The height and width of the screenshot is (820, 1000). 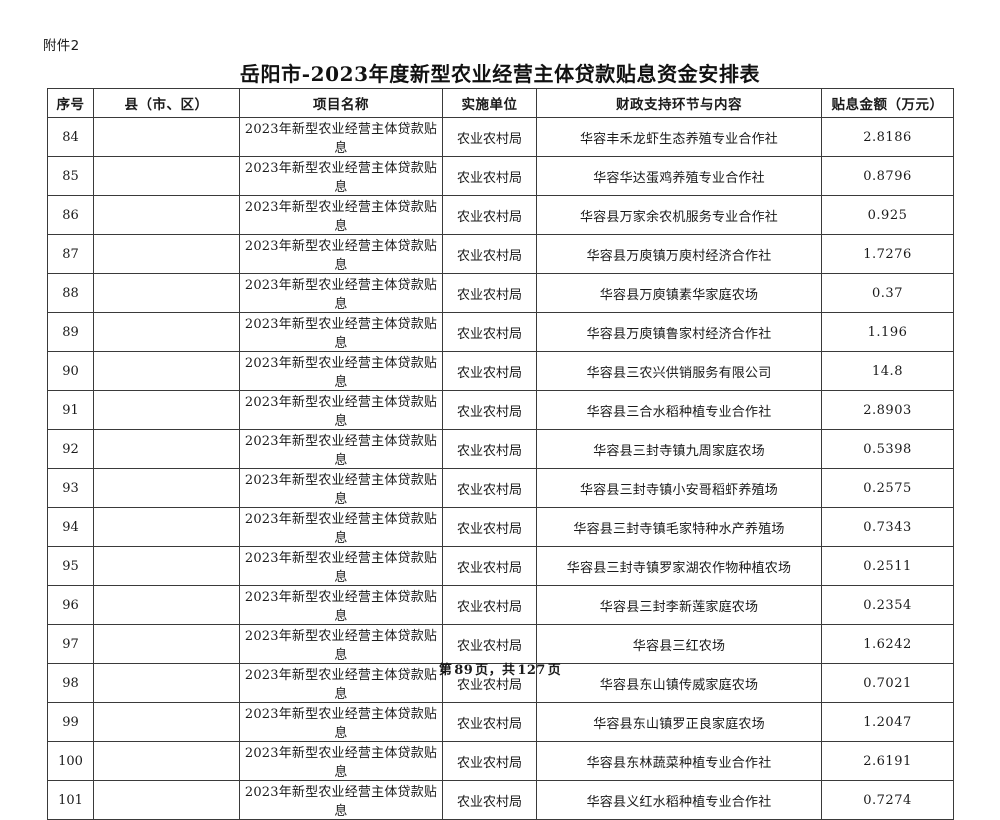 What do you see at coordinates (61, 46) in the screenshot?
I see `attachment-label: 附件2` at bounding box center [61, 46].